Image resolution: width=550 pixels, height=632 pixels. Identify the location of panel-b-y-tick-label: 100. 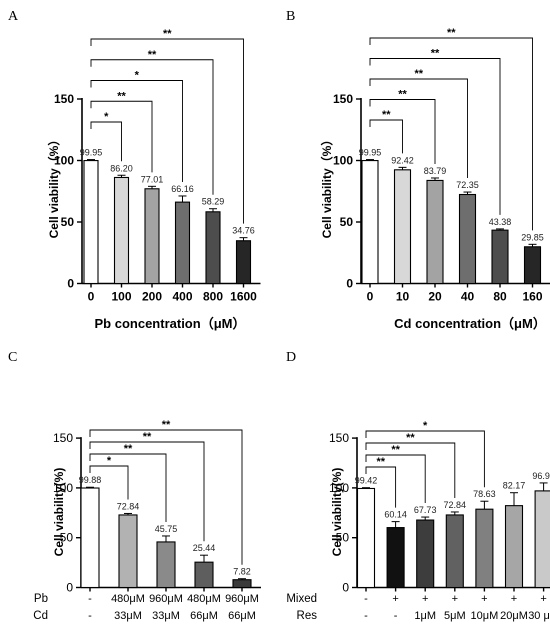
(343, 161).